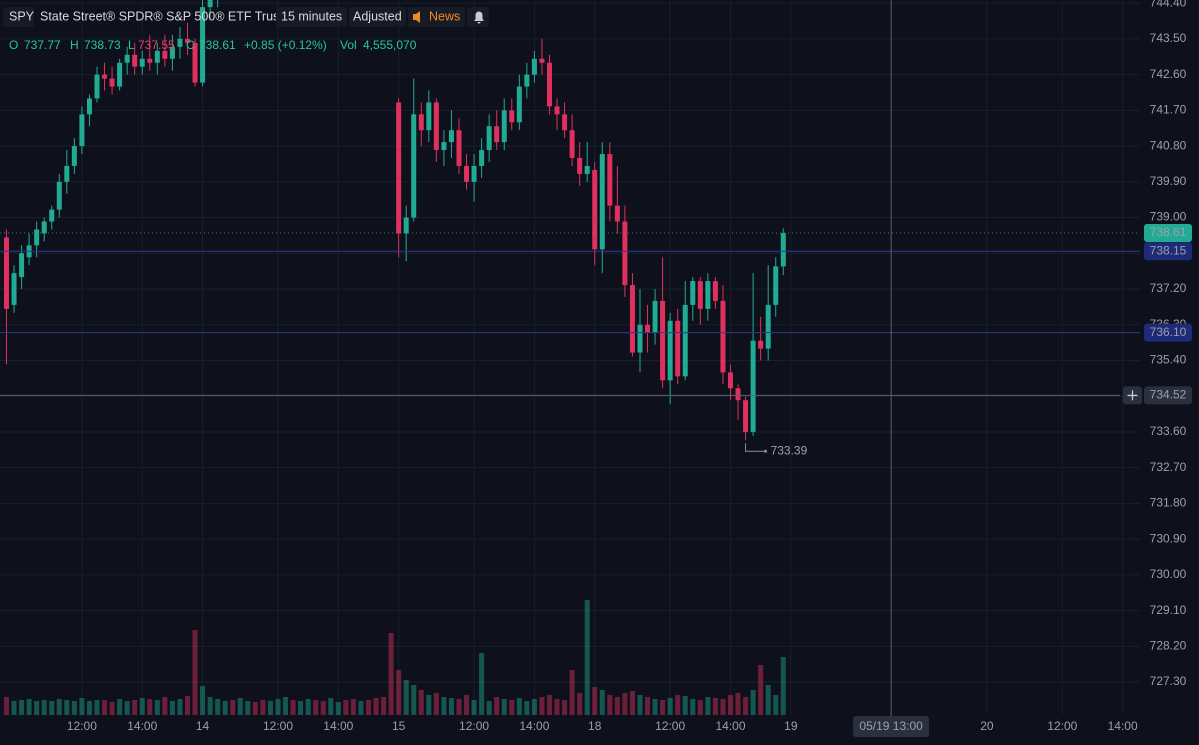  Describe the element at coordinates (13, 45) in the screenshot. I see `legend-key: O` at that location.